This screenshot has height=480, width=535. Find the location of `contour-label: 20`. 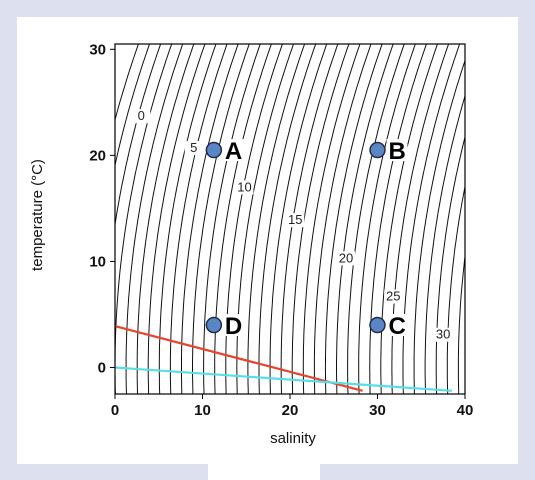

contour-label: 20 is located at coordinates (346, 257).